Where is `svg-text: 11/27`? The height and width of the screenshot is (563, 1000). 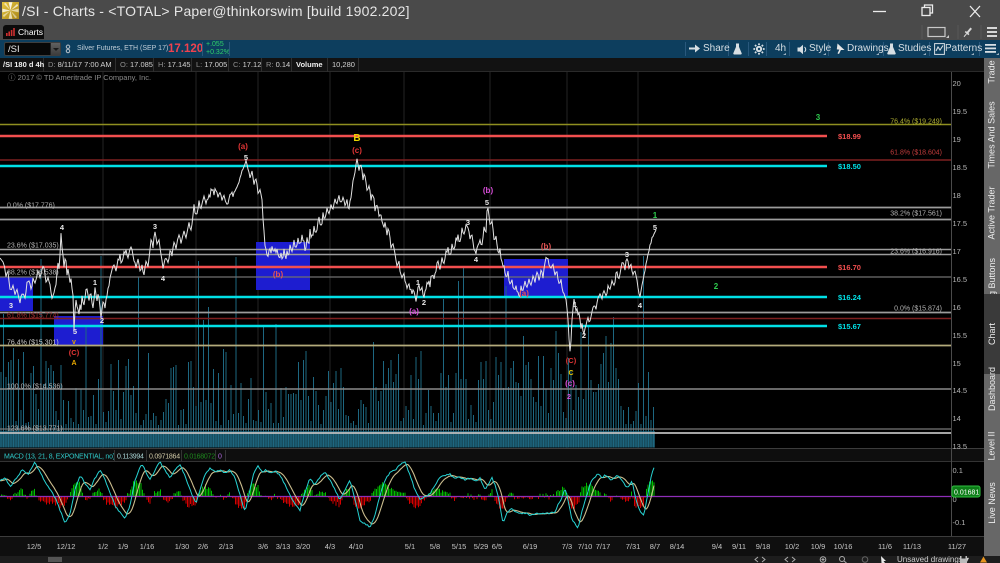
svg-text: 11/27 is located at coordinates (957, 546).